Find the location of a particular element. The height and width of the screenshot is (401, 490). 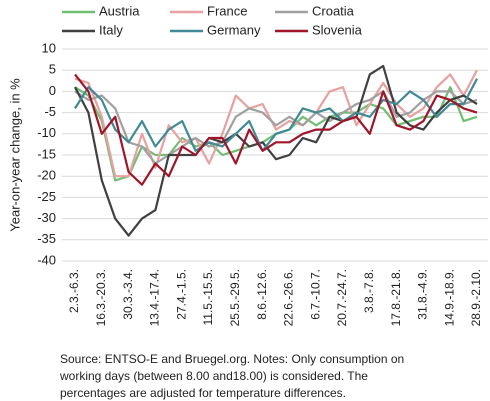

x-tick-label: 28.9.-2.10. is located at coordinates (476, 297).